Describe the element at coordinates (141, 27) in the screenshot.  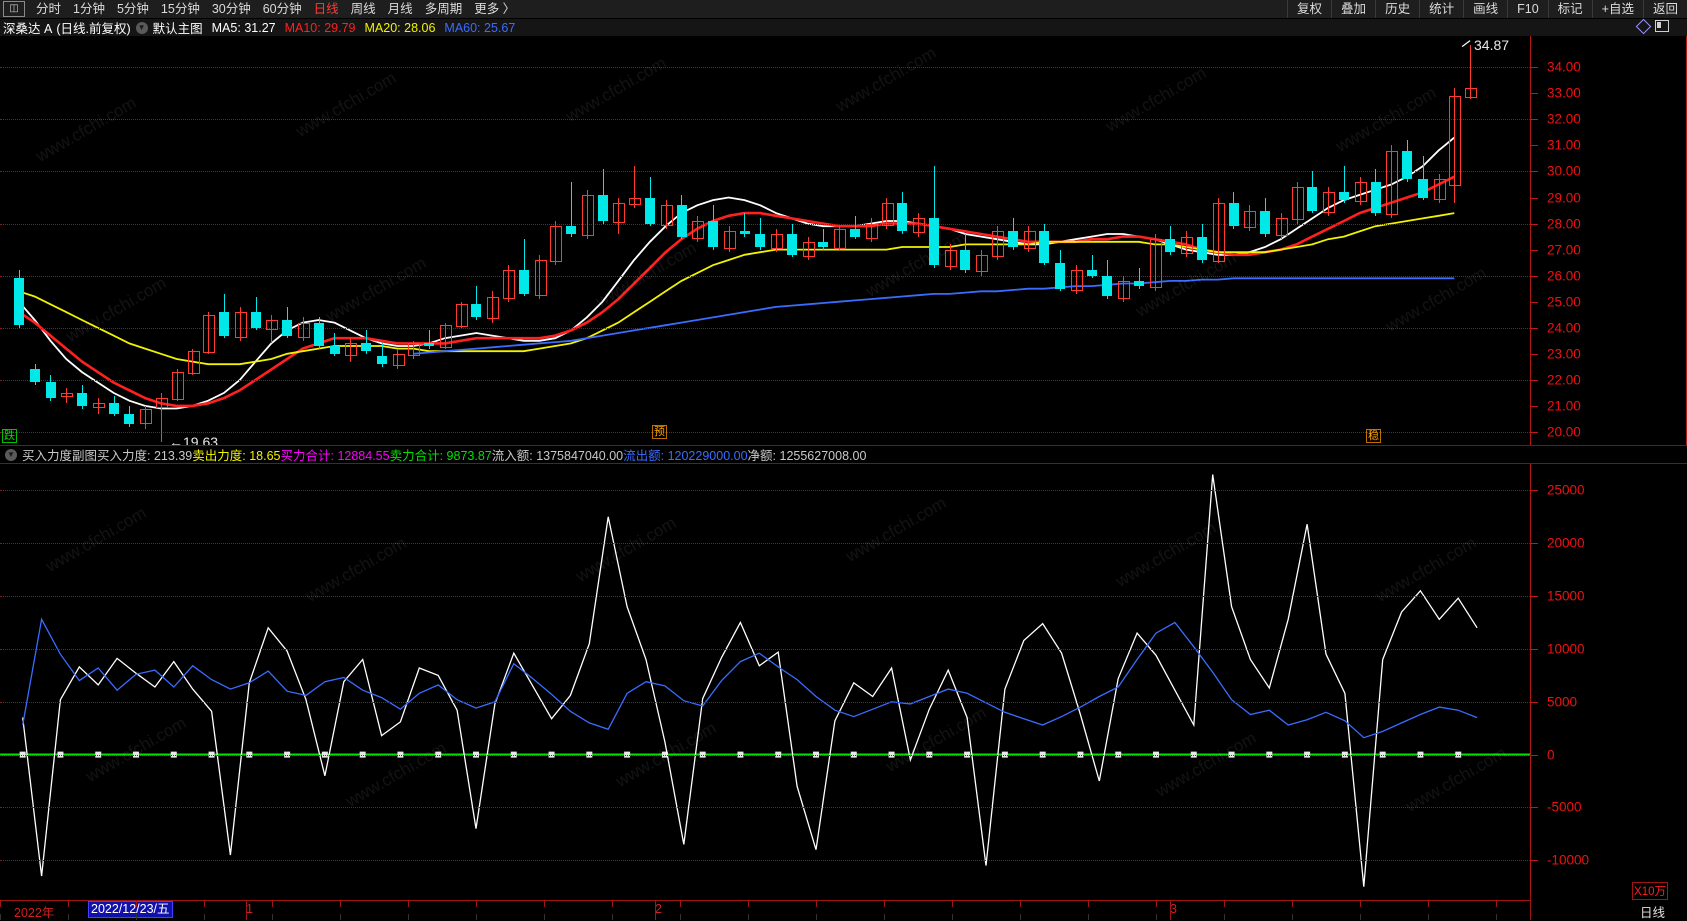
I see `chevron-down-icon: ▼` at that location.